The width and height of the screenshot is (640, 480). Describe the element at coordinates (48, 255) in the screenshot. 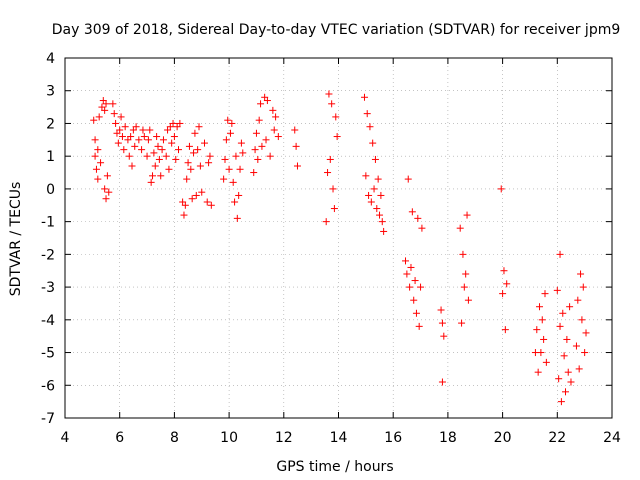

I see `y-tick-label: -2` at that location.